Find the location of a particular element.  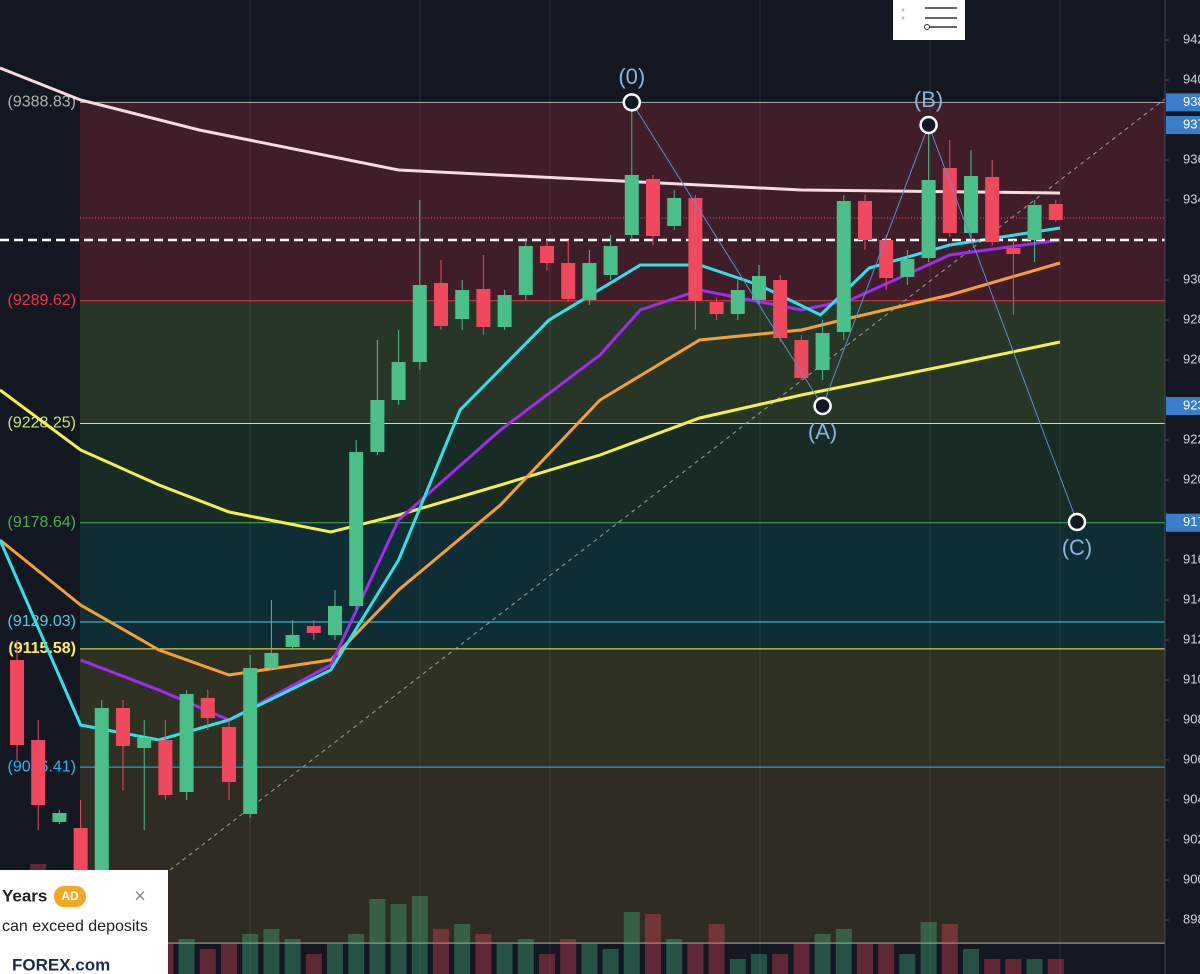

ad-box is located at coordinates (84, 922).